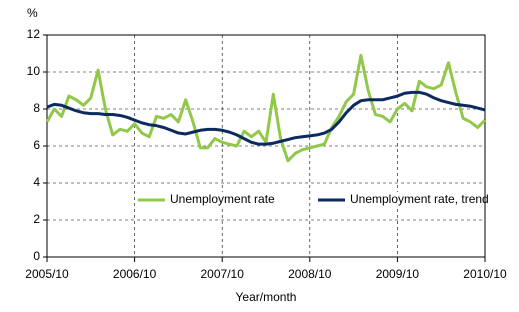  I want to click on x-tick-label: 2009/10, so click(398, 274).